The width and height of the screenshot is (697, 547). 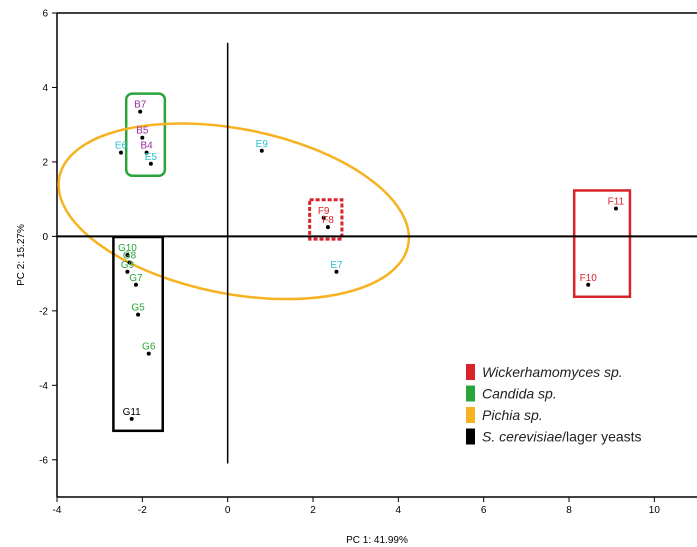 What do you see at coordinates (45, 14) in the screenshot?
I see `y-tick-label: 6` at bounding box center [45, 14].